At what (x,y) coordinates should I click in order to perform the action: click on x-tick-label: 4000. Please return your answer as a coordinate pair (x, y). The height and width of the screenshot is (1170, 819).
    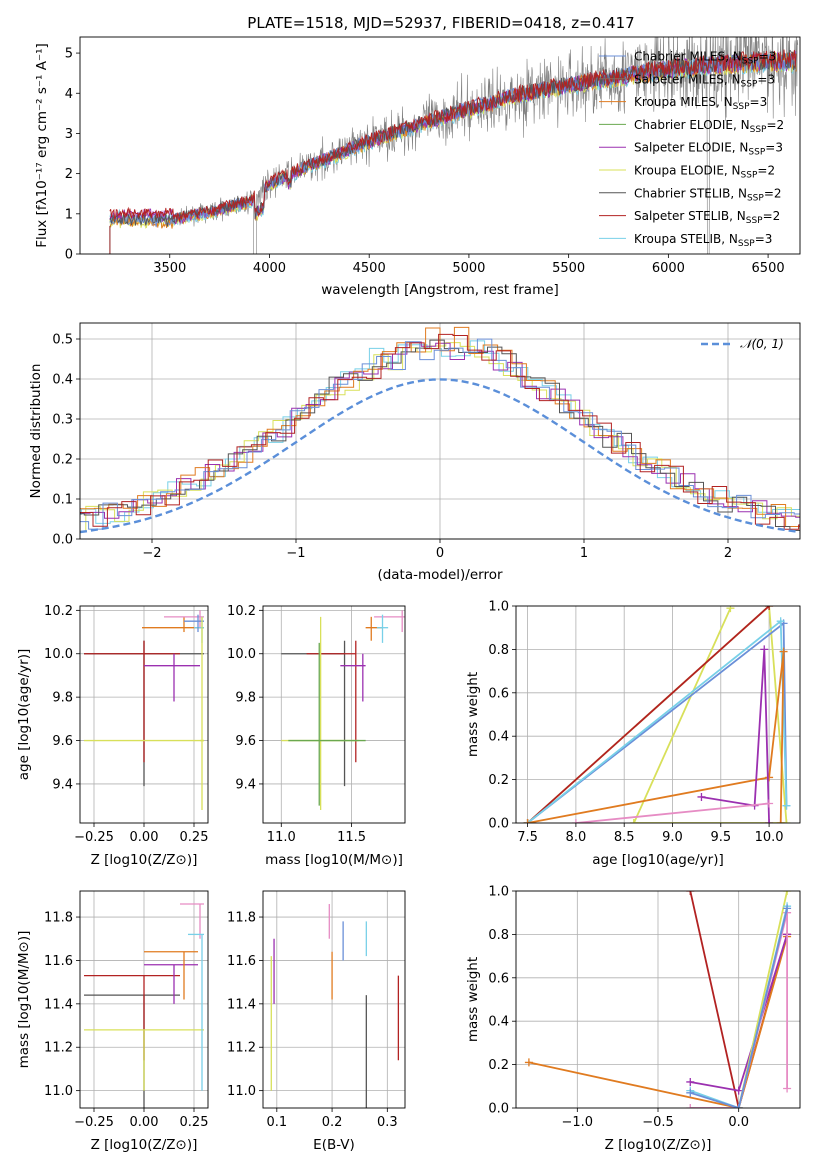
    Looking at the image, I should click on (269, 268).